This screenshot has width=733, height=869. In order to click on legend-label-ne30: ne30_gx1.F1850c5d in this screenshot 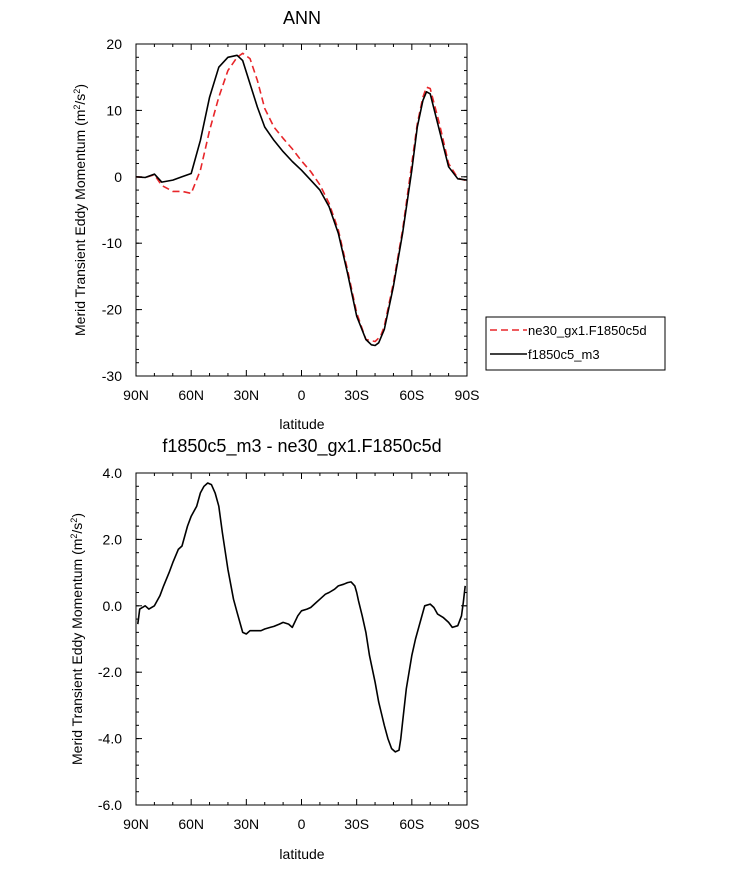, I will do `click(587, 330)`.